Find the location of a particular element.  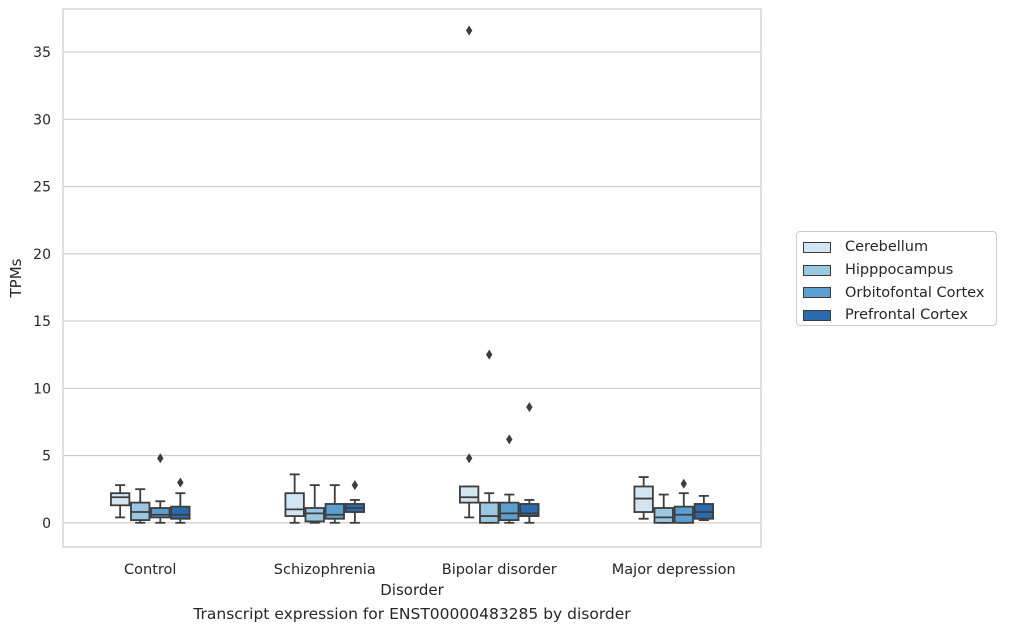

legend-item-orbitofrontal: Orbitofontal Cortex is located at coordinates (899, 292).